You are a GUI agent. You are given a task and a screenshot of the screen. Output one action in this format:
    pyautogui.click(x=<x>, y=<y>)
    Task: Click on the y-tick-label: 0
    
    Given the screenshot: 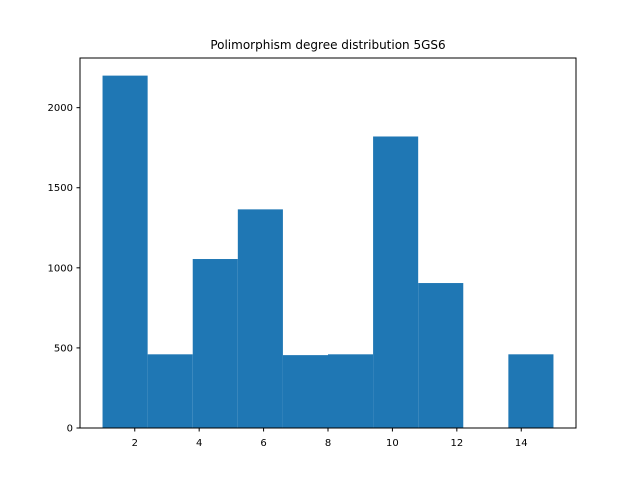 What is the action you would take?
    pyautogui.click(x=70, y=429)
    